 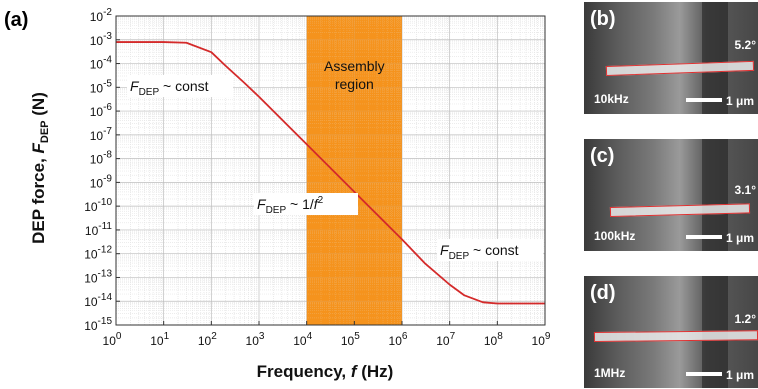 What do you see at coordinates (107, 178) in the screenshot?
I see `tick-exponent: -9` at bounding box center [107, 178].